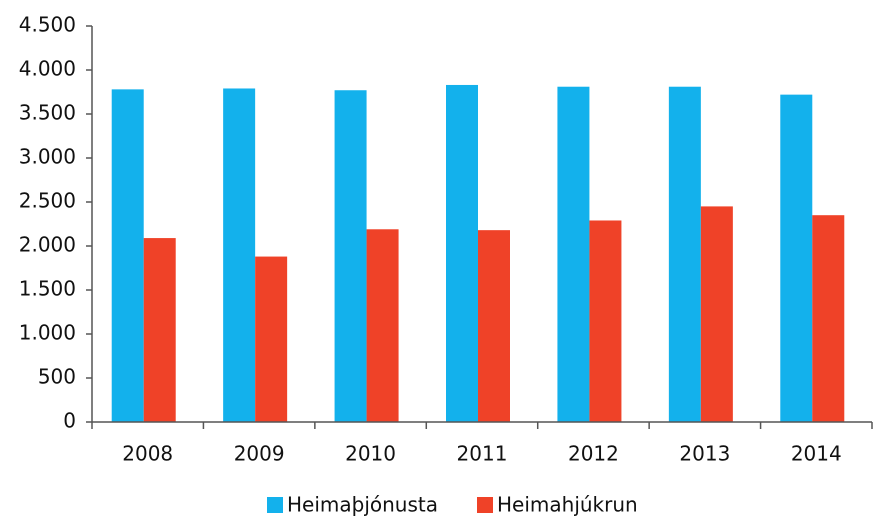 The image size is (874, 518). What do you see at coordinates (47, 157) in the screenshot?
I see `y-tick-label: 3.000` at bounding box center [47, 157].